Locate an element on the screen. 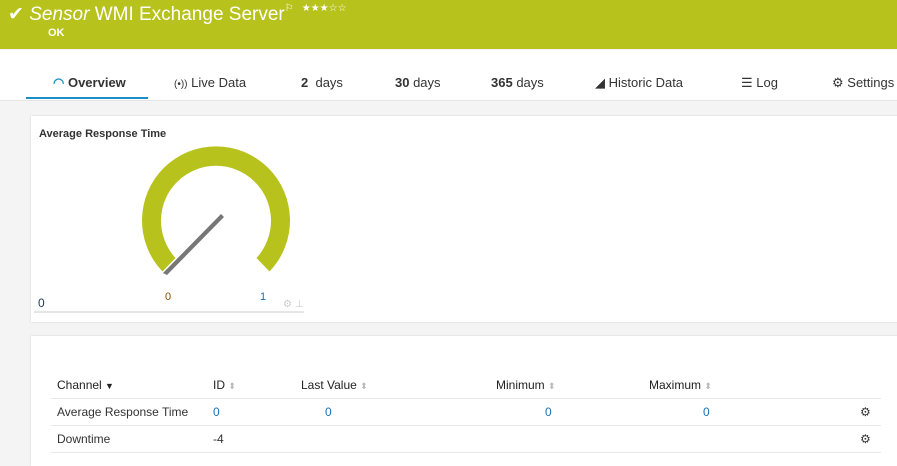  response-time-gauge is located at coordinates (169, 229).